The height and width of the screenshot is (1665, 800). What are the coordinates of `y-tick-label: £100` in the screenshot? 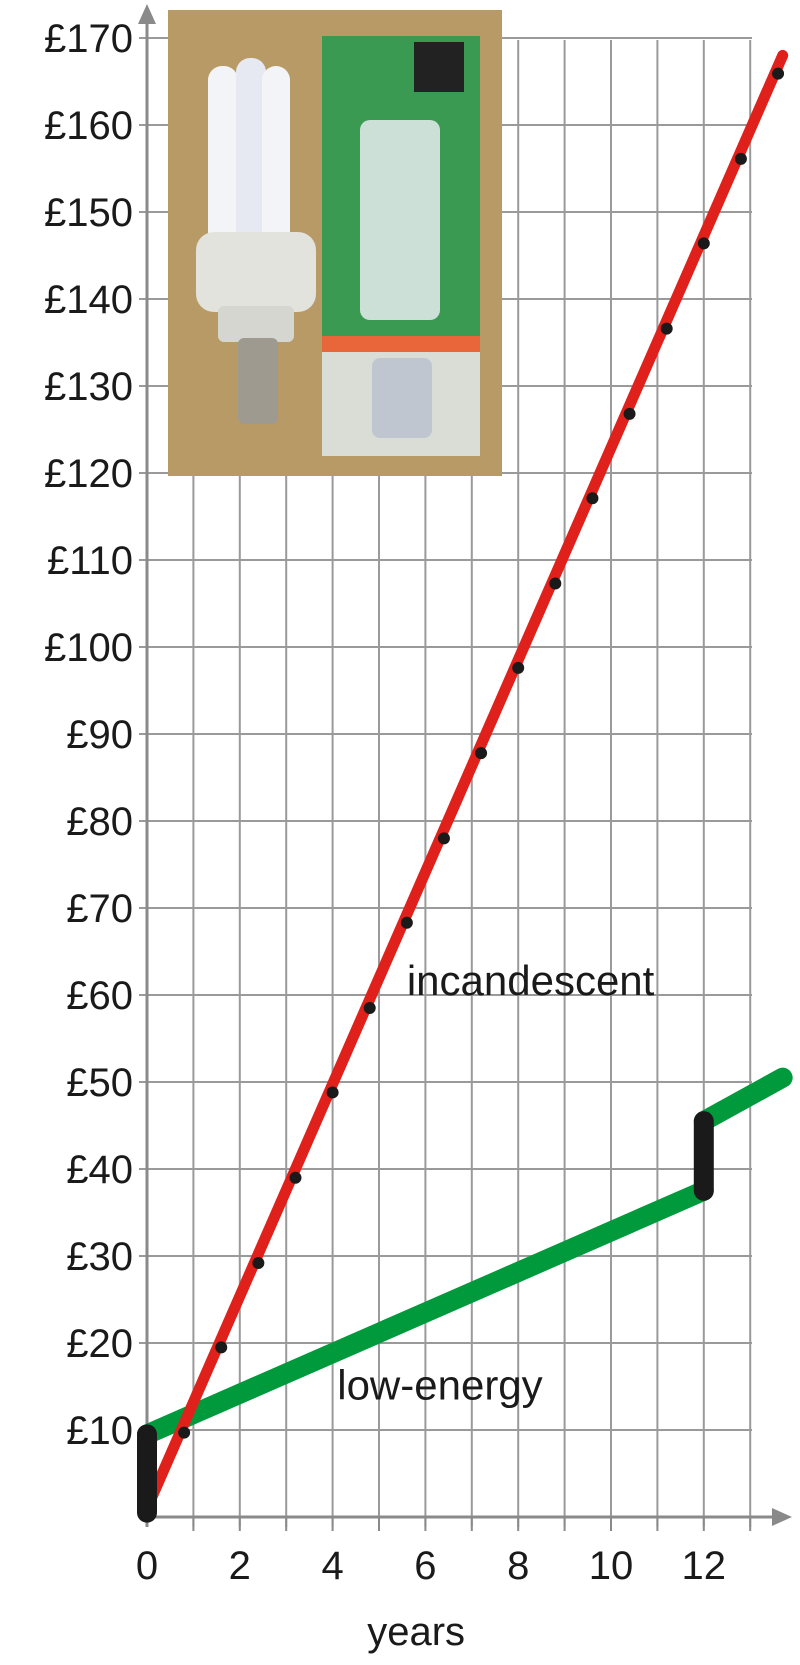 It's located at (88, 648).